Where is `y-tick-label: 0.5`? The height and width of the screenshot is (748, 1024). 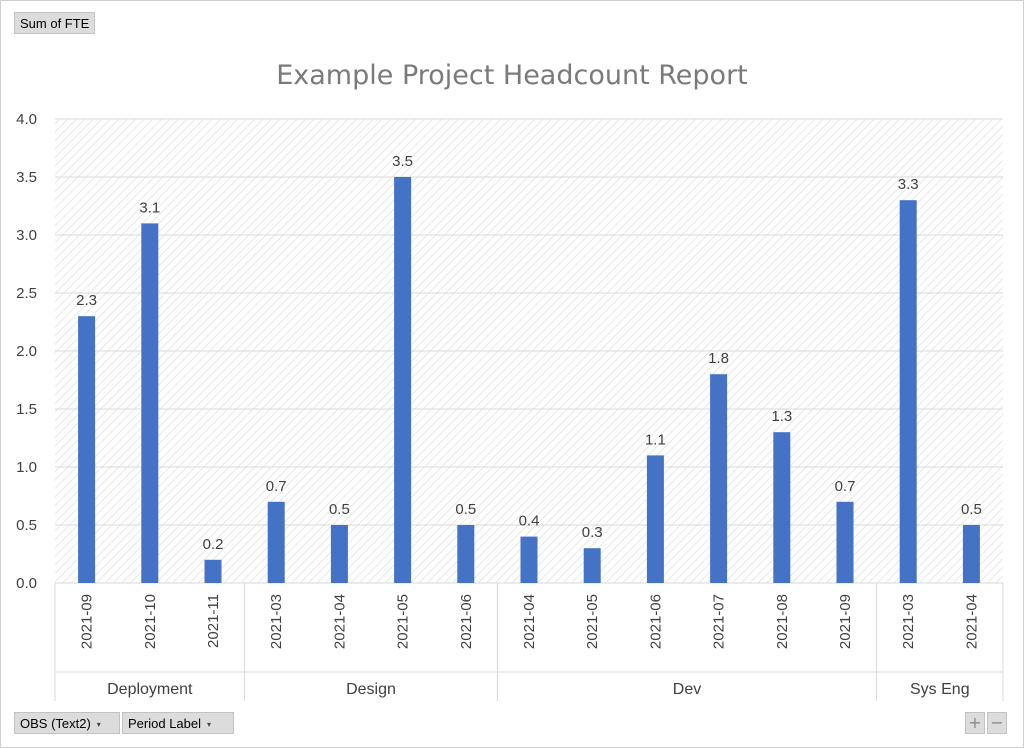 y-tick-label: 0.5 is located at coordinates (26, 525).